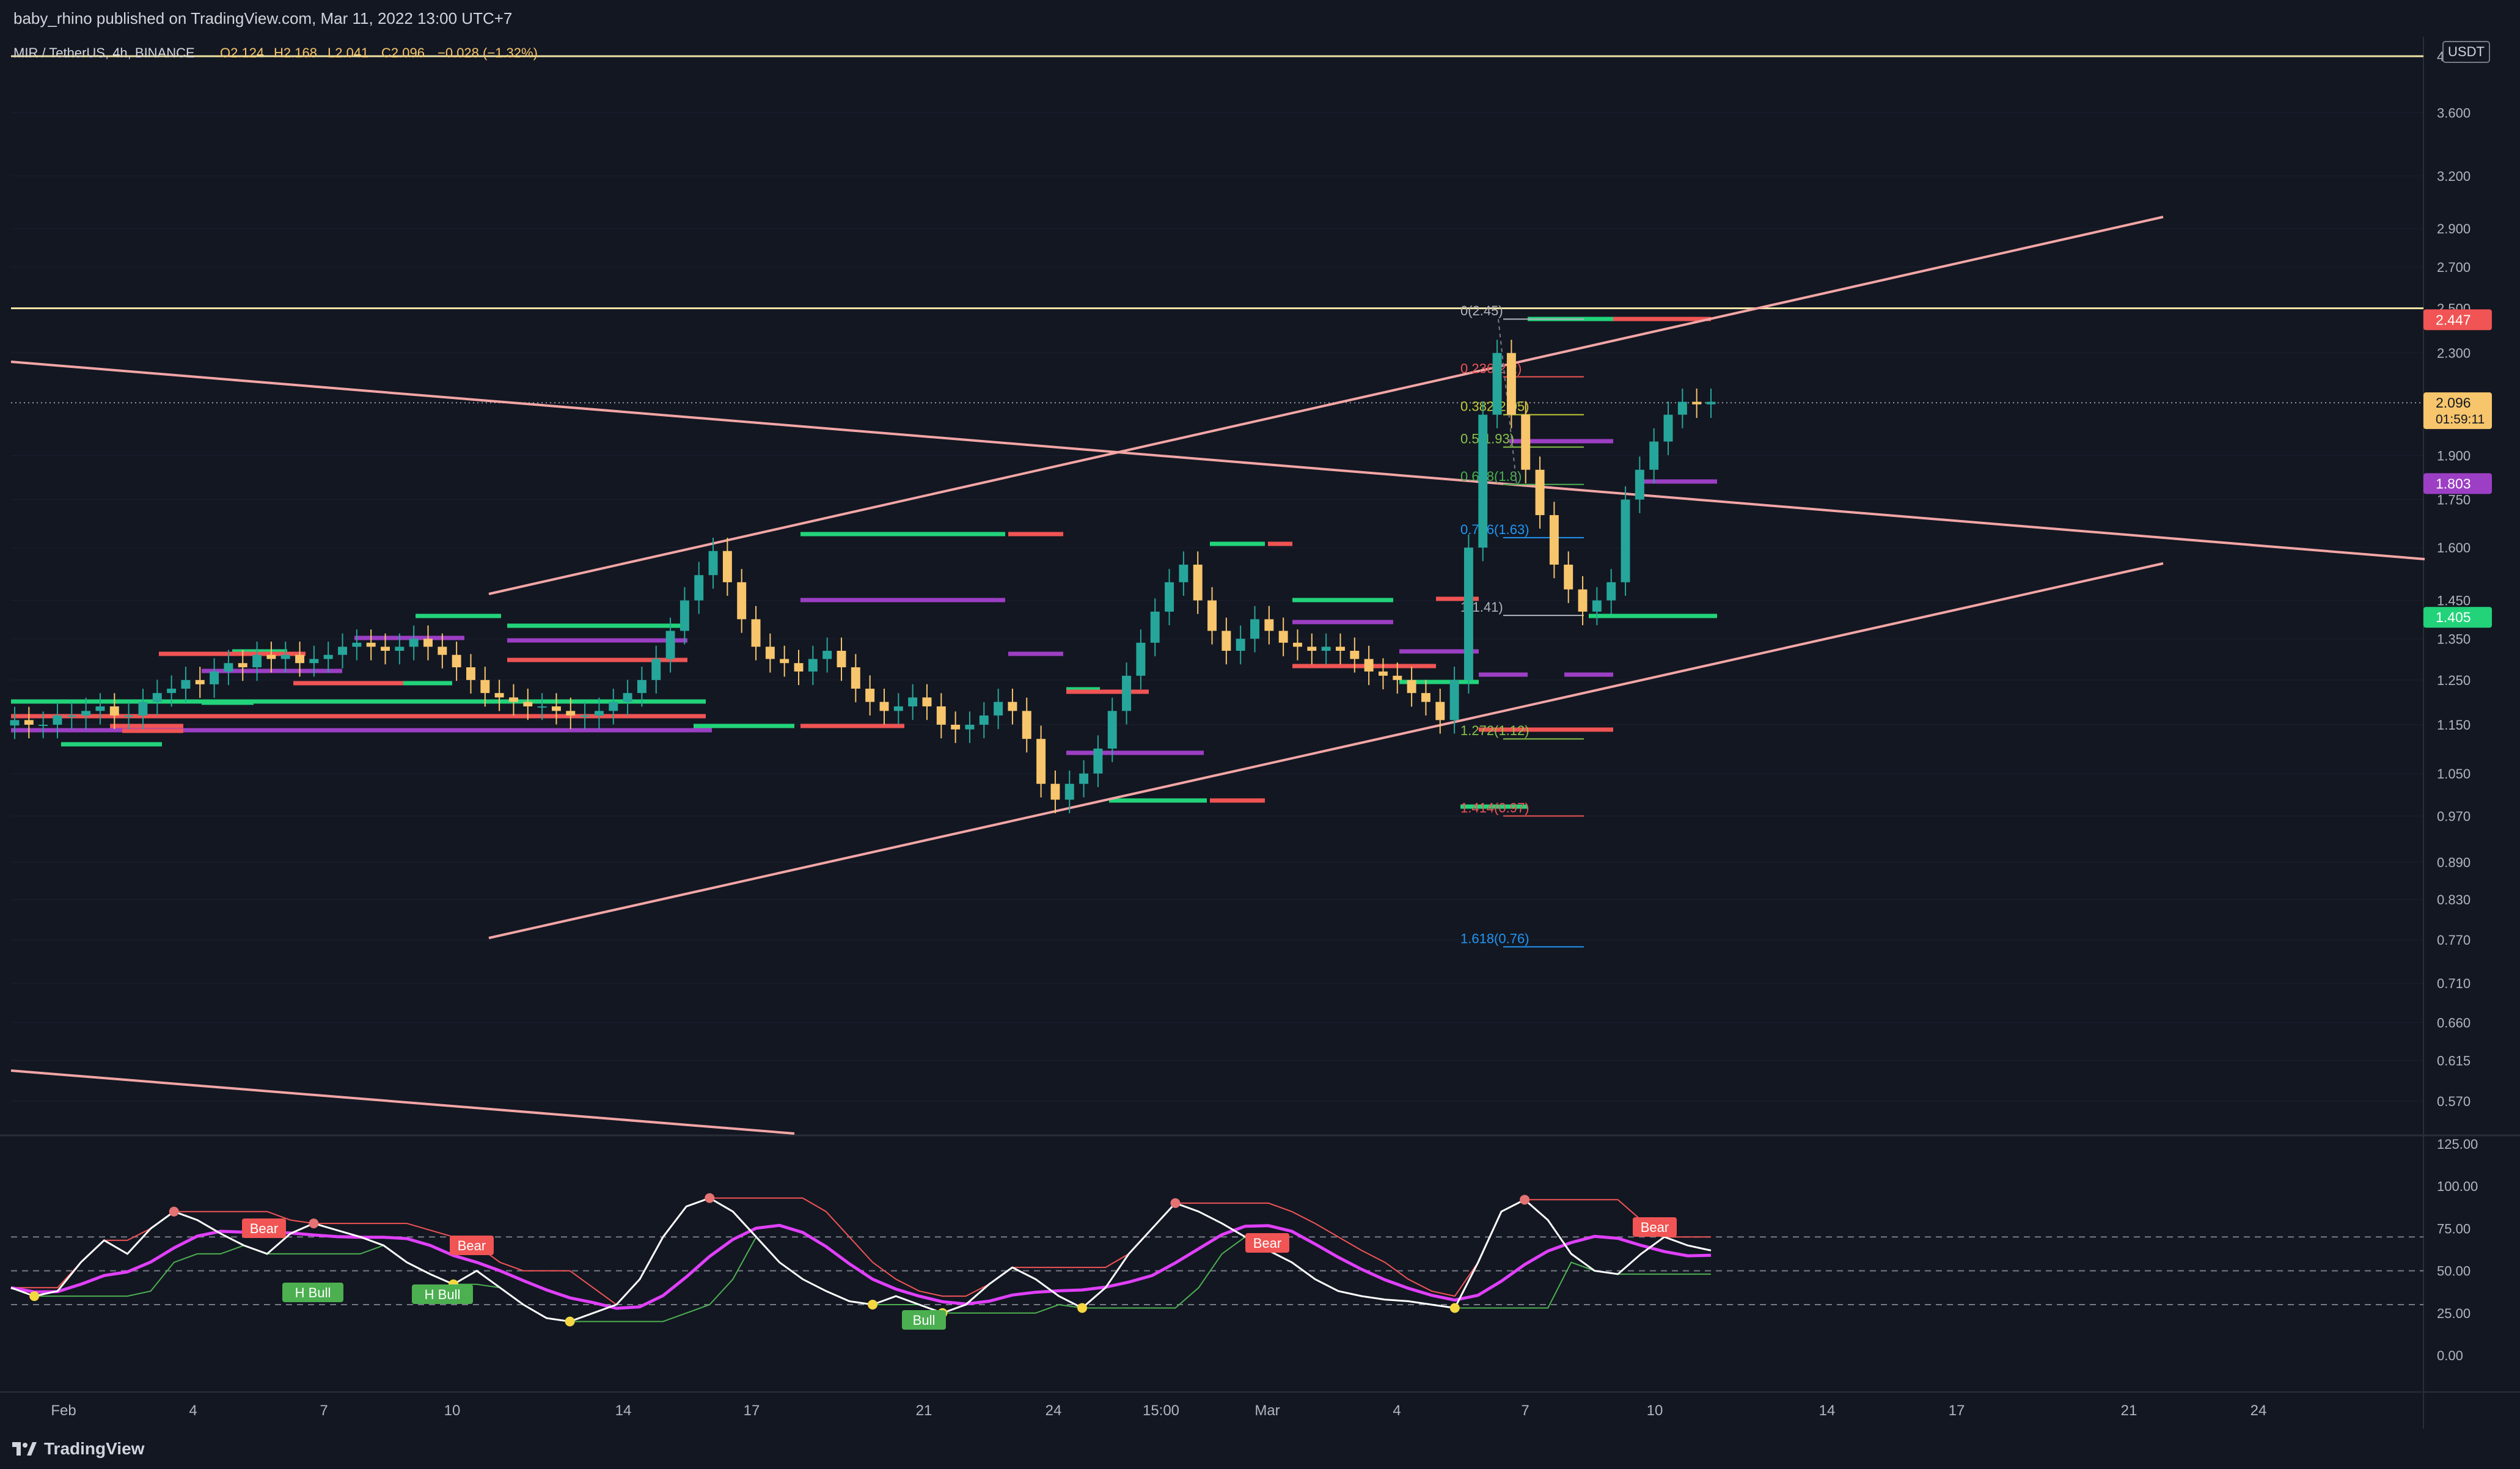 The image size is (2520, 1469). Describe the element at coordinates (403, 1102) in the screenshot. I see `trendline` at that location.